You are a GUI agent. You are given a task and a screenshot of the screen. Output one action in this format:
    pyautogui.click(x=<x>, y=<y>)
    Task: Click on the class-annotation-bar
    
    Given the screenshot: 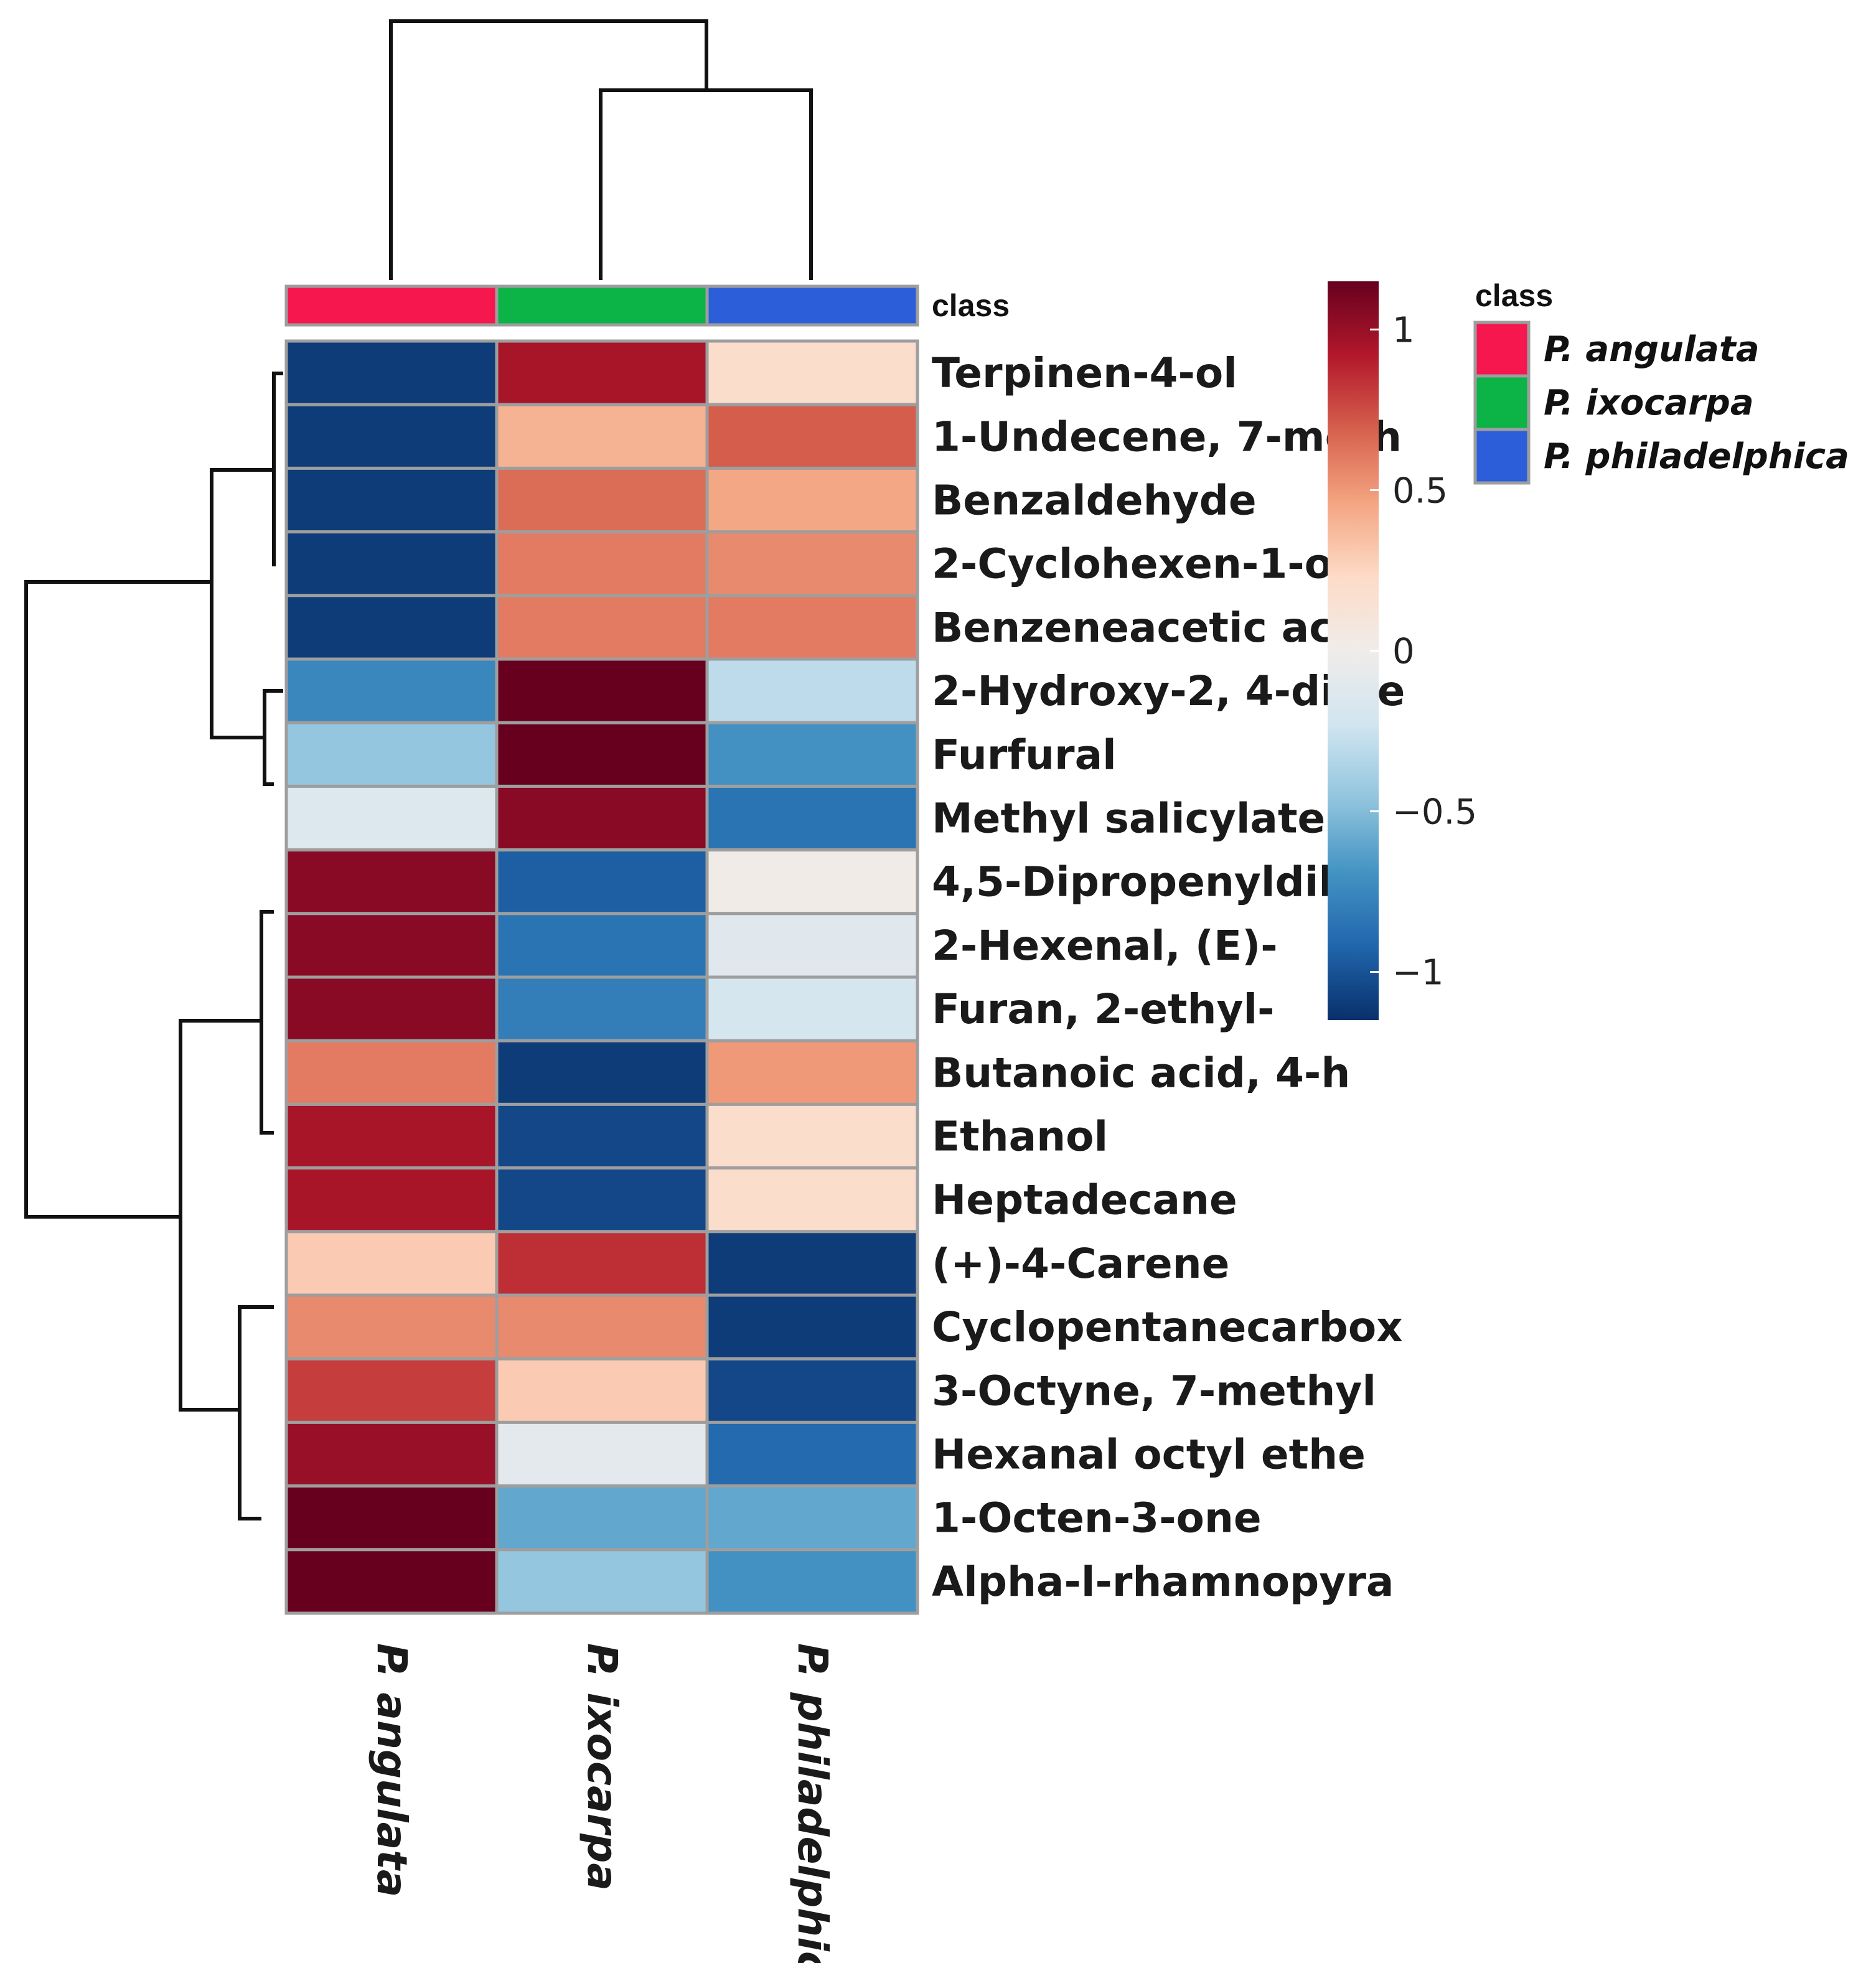 What is the action you would take?
    pyautogui.click(x=601, y=305)
    